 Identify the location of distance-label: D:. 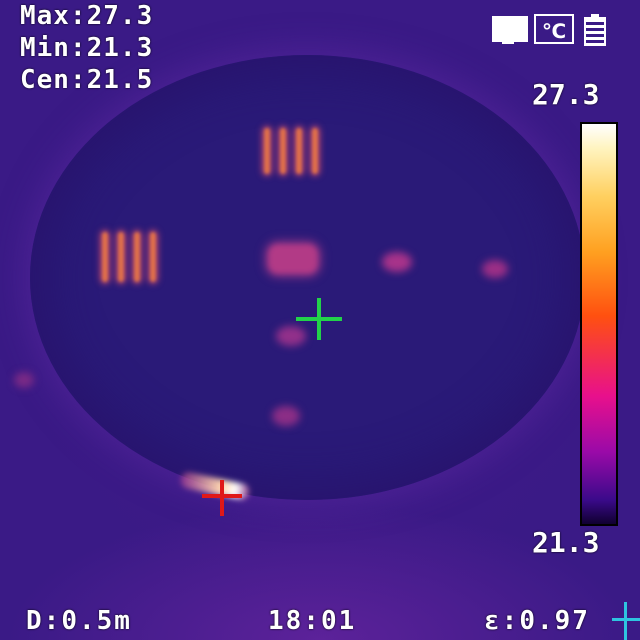
(44, 621).